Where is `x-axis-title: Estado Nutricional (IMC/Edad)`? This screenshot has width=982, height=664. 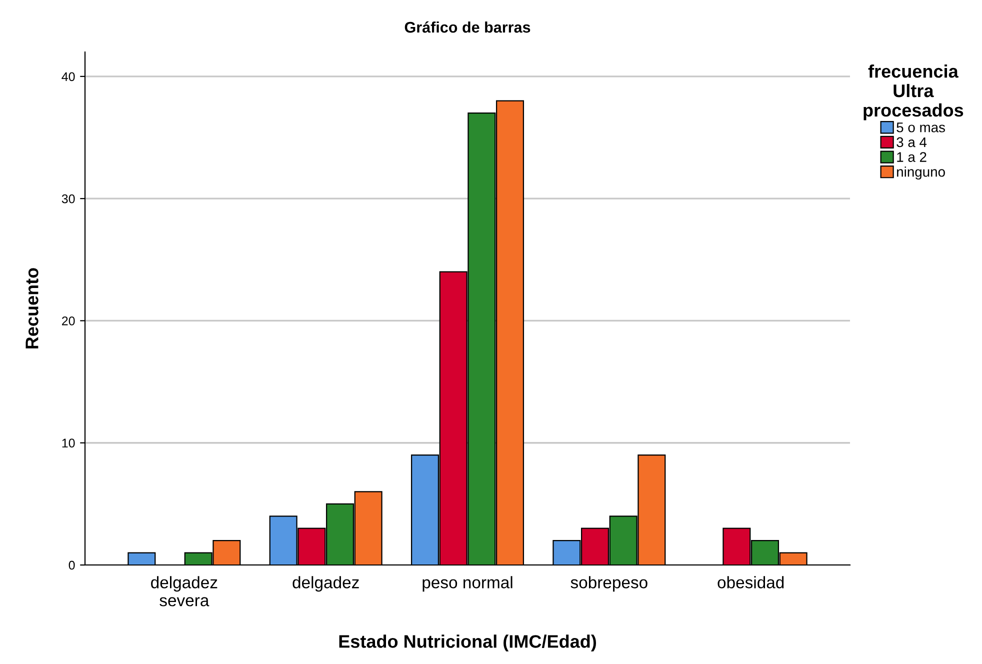 x-axis-title: Estado Nutricional (IMC/Edad) is located at coordinates (467, 643).